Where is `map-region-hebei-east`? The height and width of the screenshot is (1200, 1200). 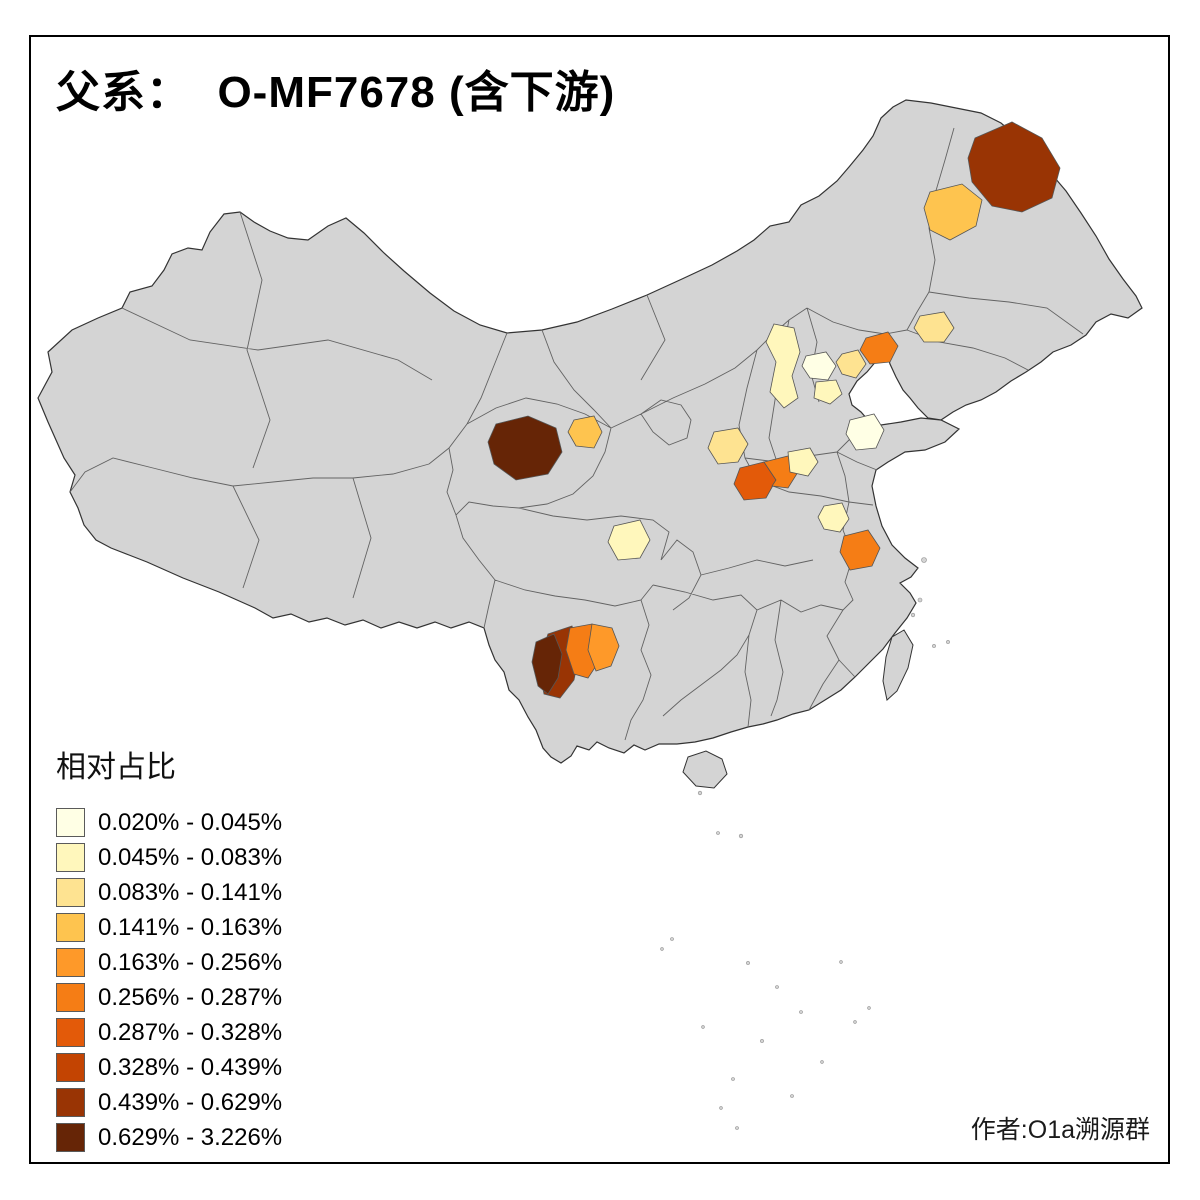
map-region-hebei-east is located at coordinates (851, 364).